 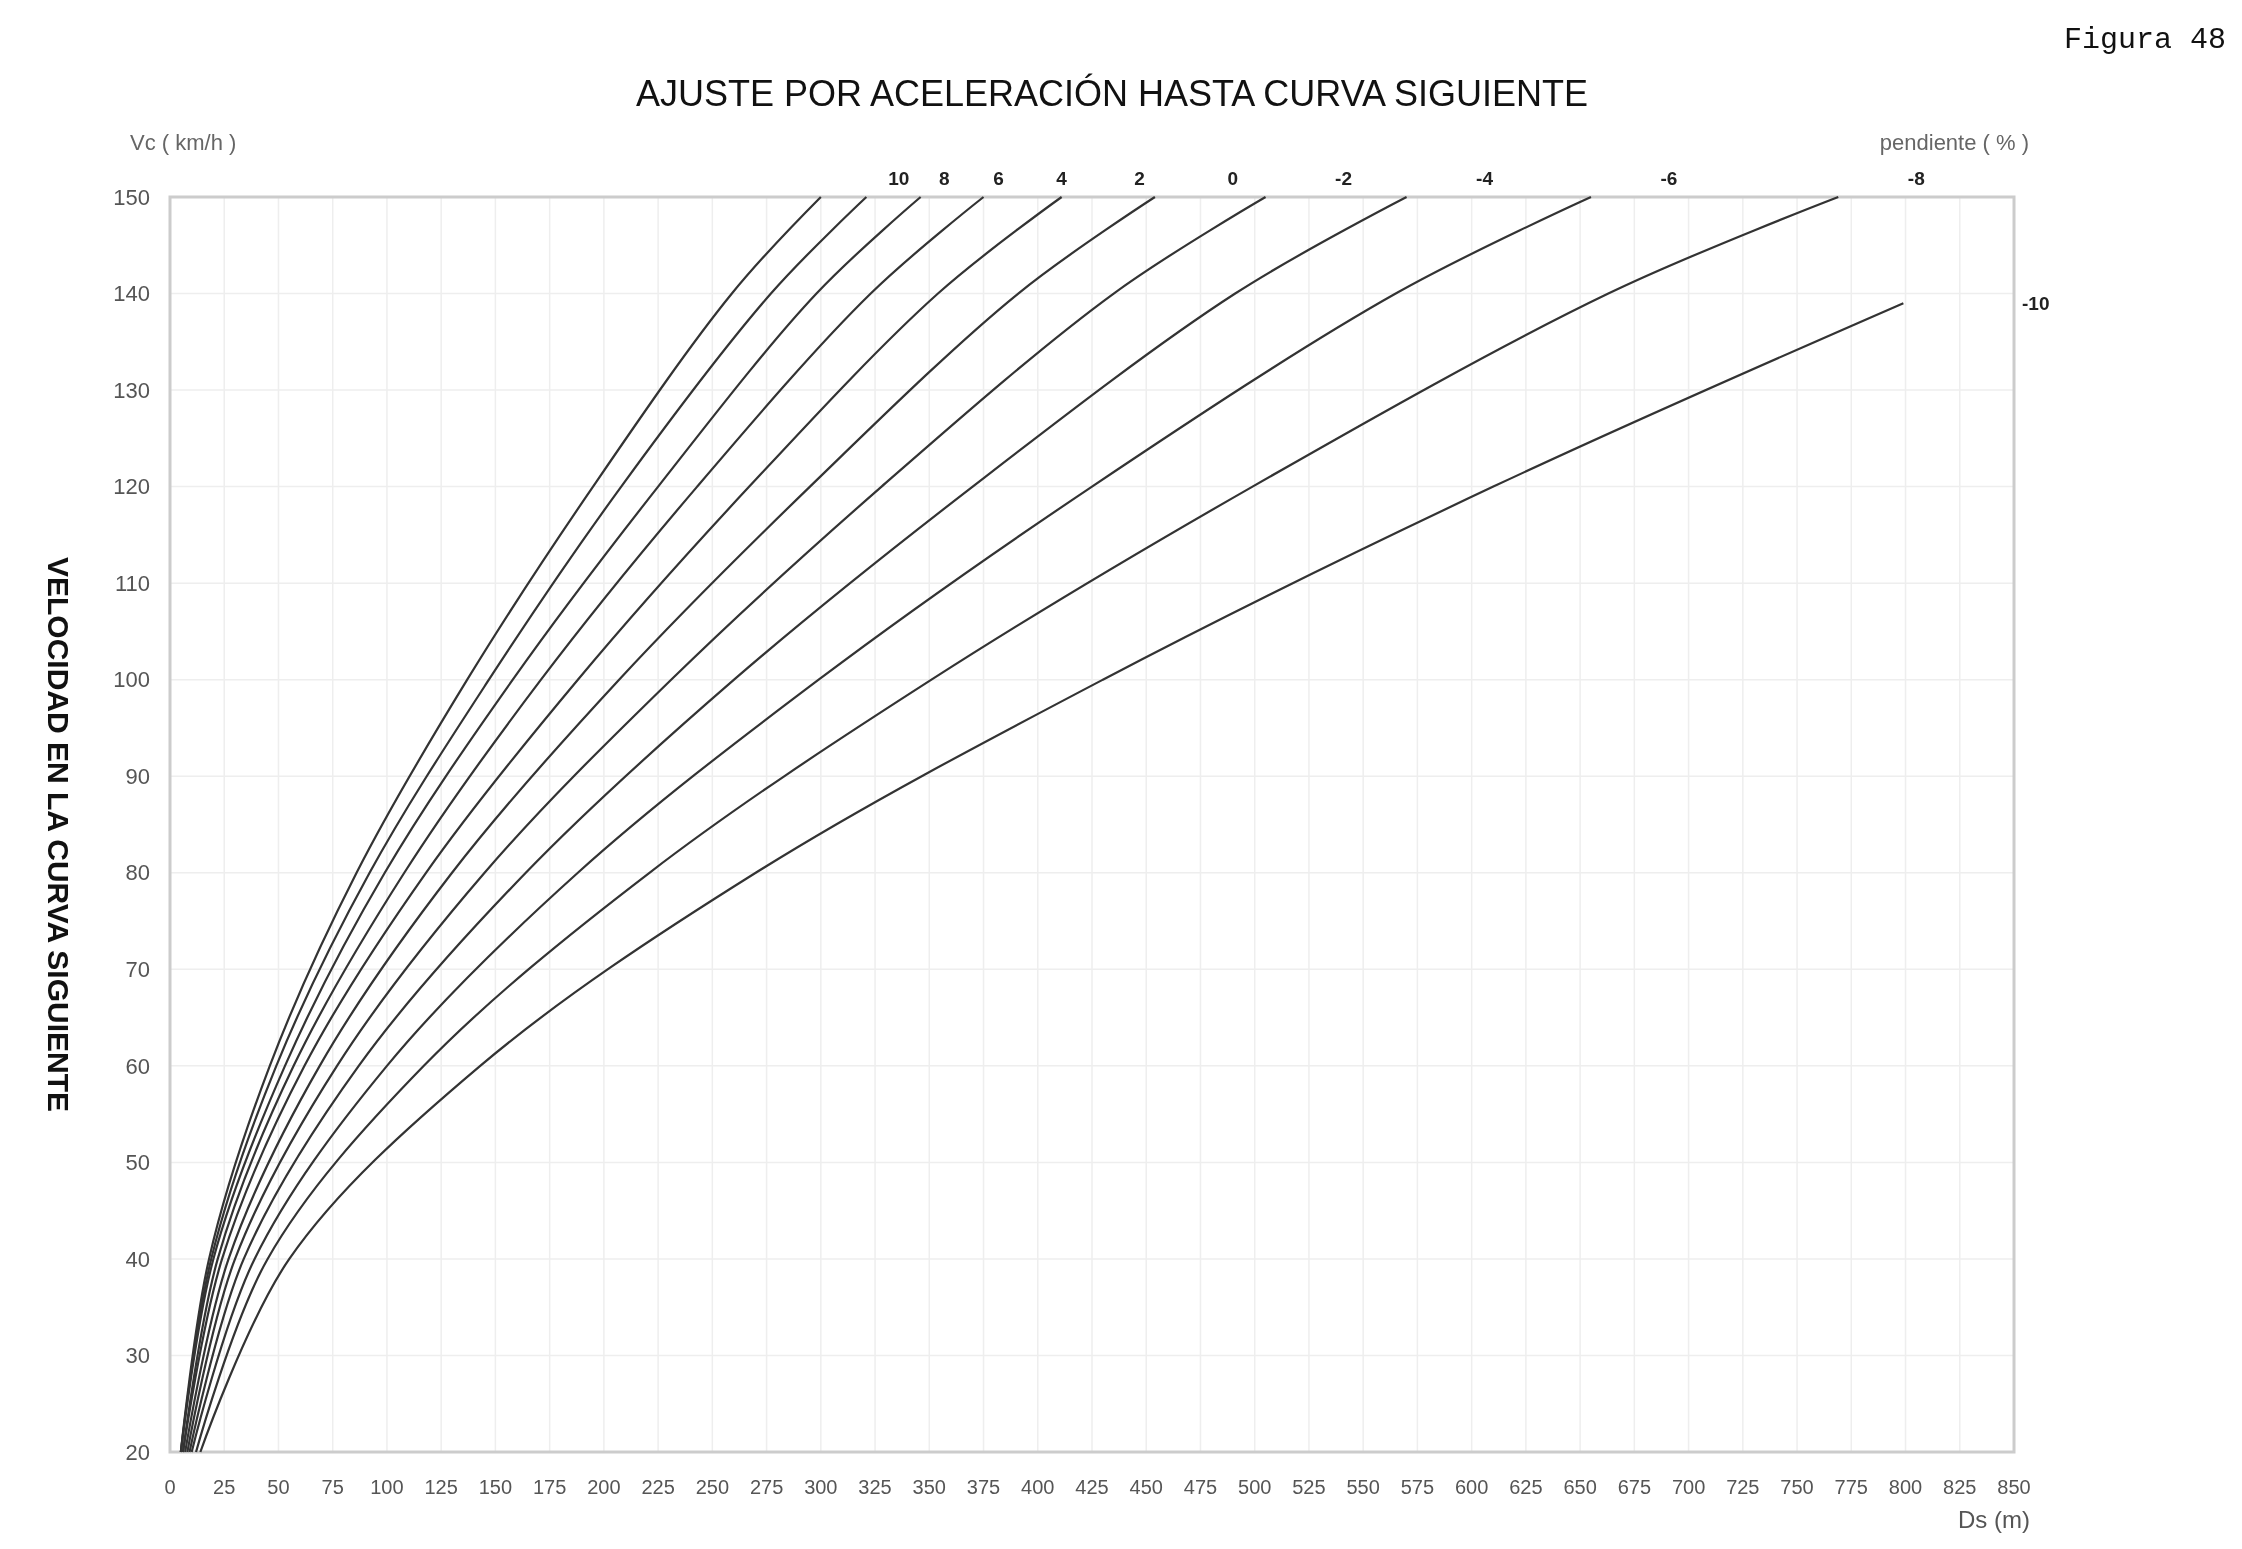 What do you see at coordinates (983, 1487) in the screenshot?
I see `x-tick-label: 375` at bounding box center [983, 1487].